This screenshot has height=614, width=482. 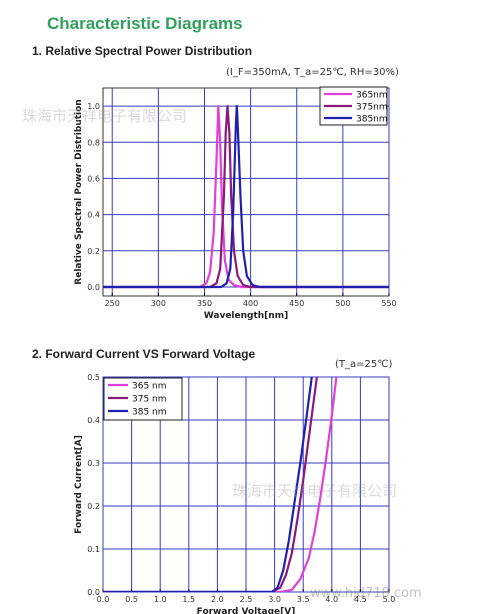 I want to click on chart2-ylabel: Forward Current[A], so click(x=79, y=484).